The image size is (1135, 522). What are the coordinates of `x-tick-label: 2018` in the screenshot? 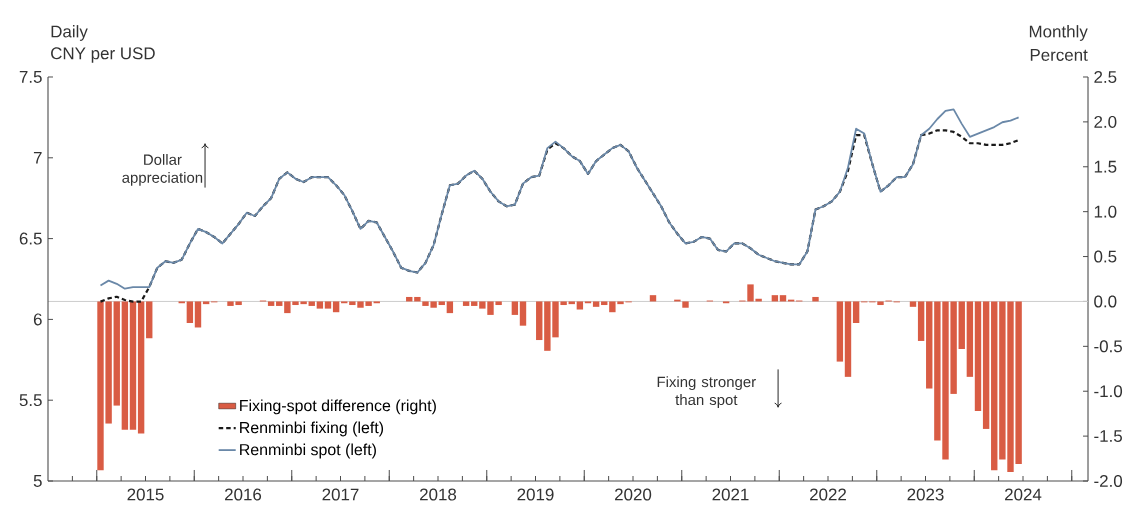 It's located at (438, 494).